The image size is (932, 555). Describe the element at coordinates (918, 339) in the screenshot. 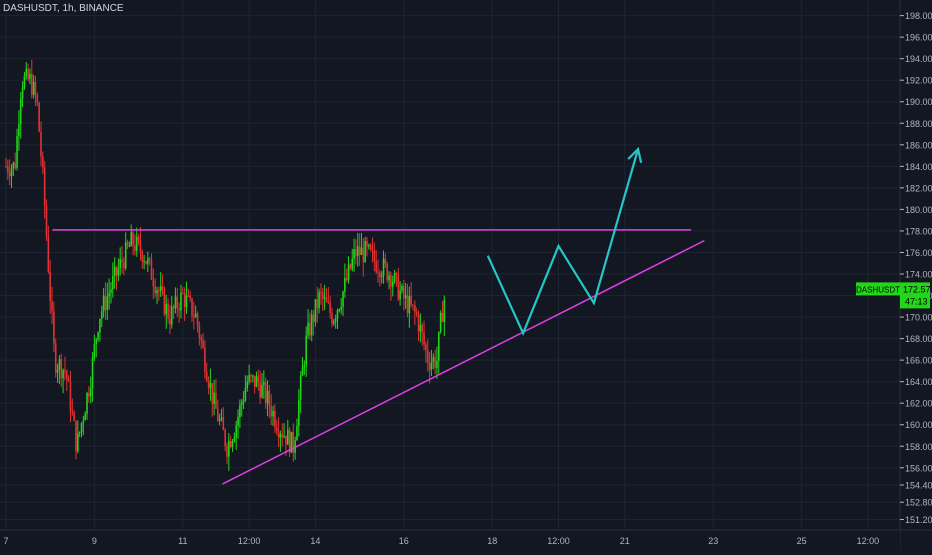

I see `y-tick-label: 168.00` at that location.